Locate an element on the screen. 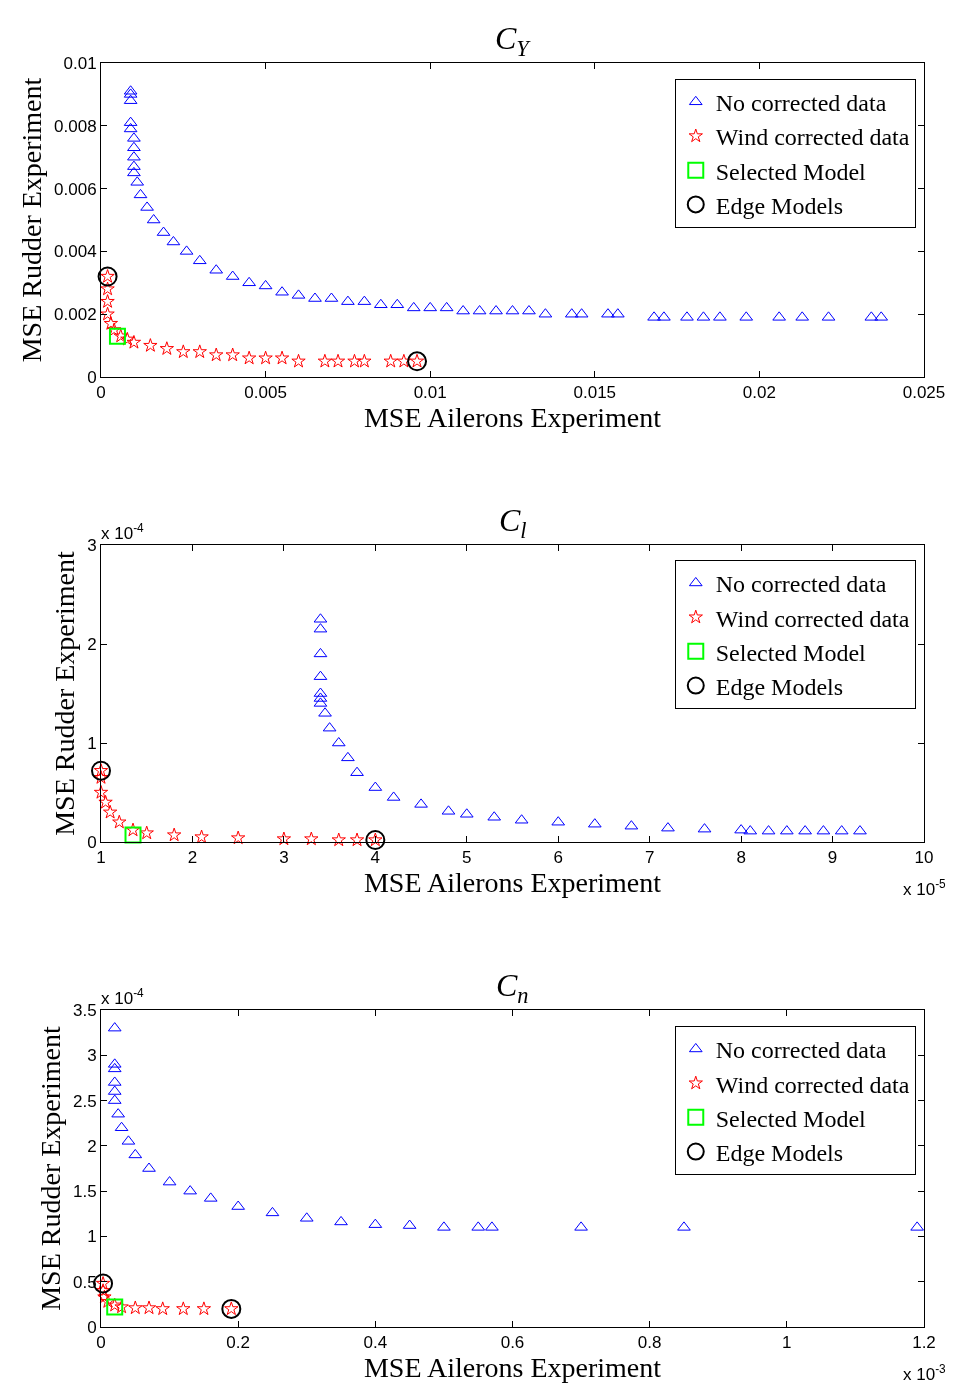  legend-label: Selected Model is located at coordinates (791, 652).